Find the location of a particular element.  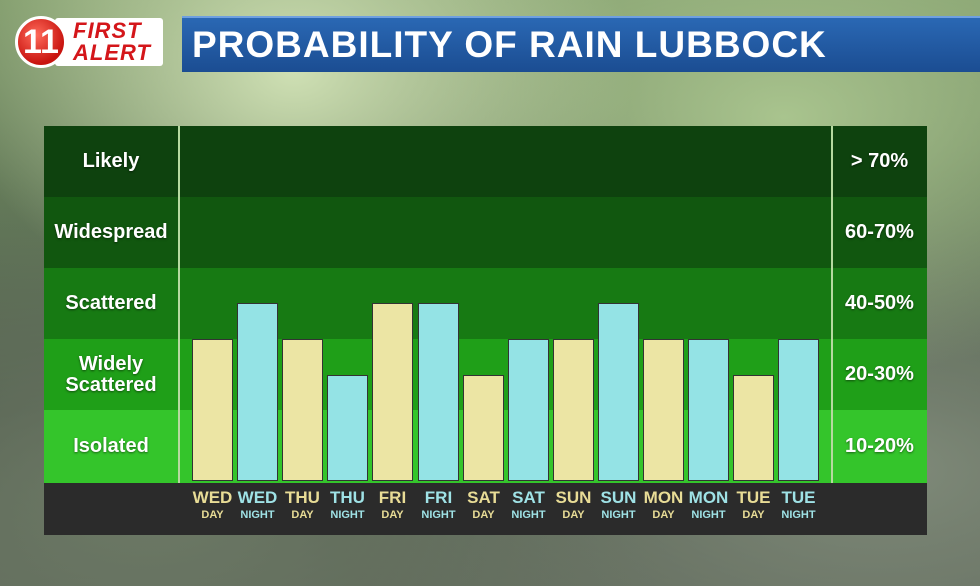

day-label-footer is located at coordinates (485, 509).